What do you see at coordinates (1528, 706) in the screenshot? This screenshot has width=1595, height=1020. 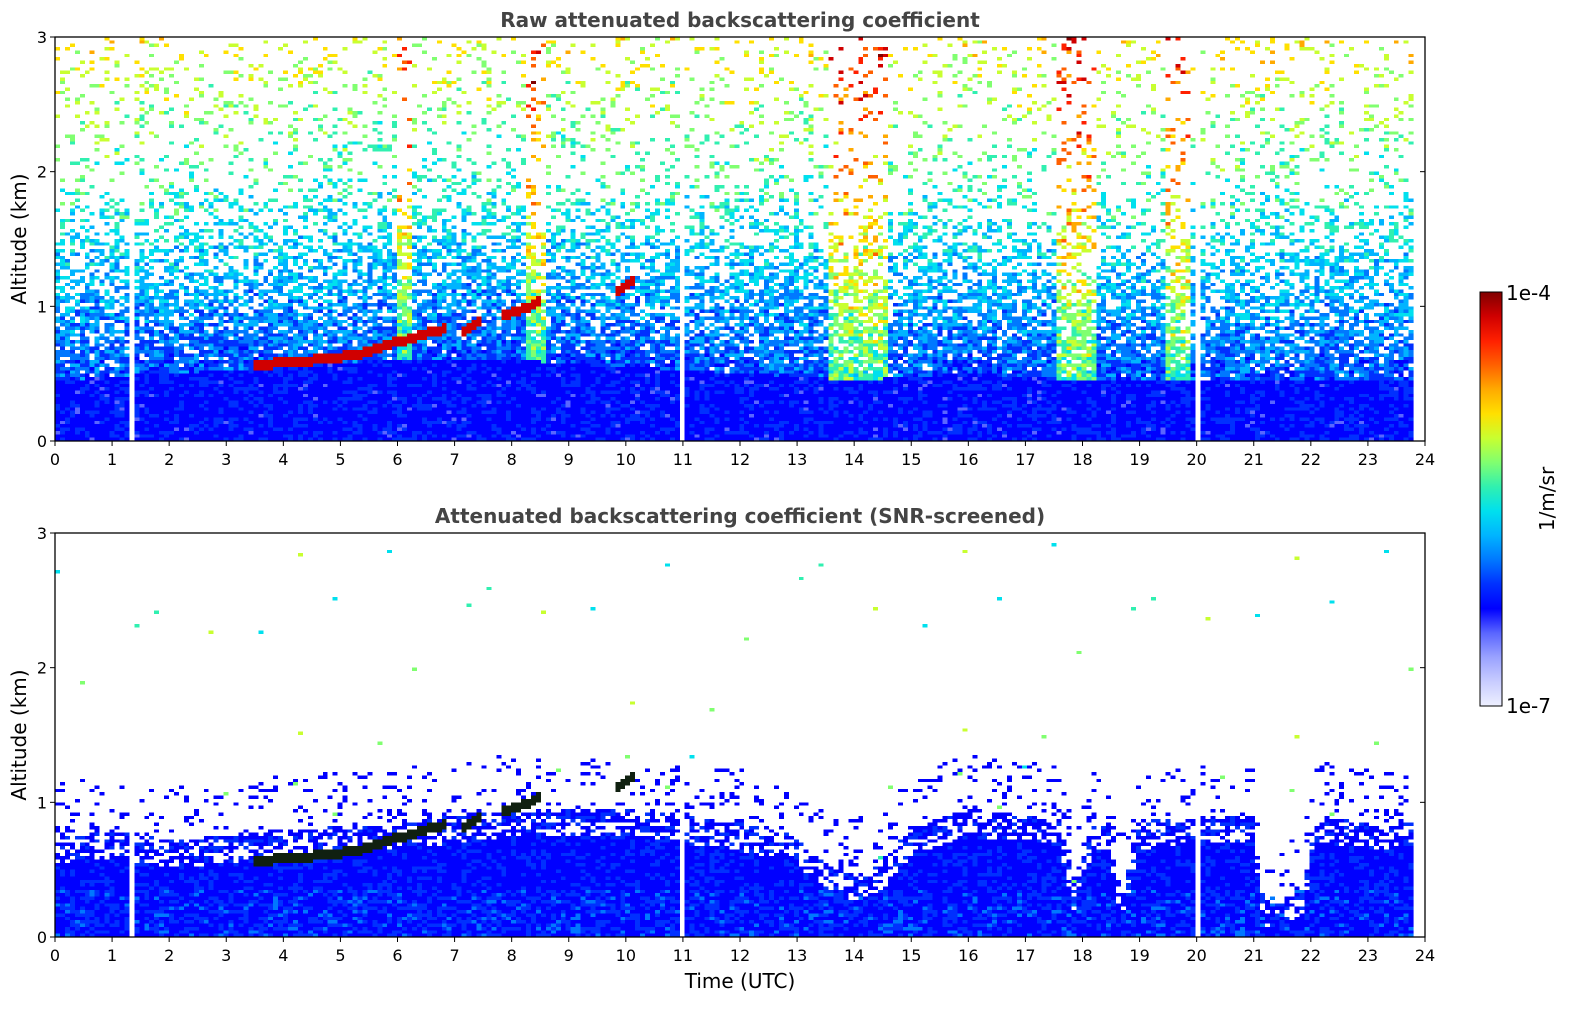 I see `colorbar-min-label: 1e-7` at bounding box center [1528, 706].